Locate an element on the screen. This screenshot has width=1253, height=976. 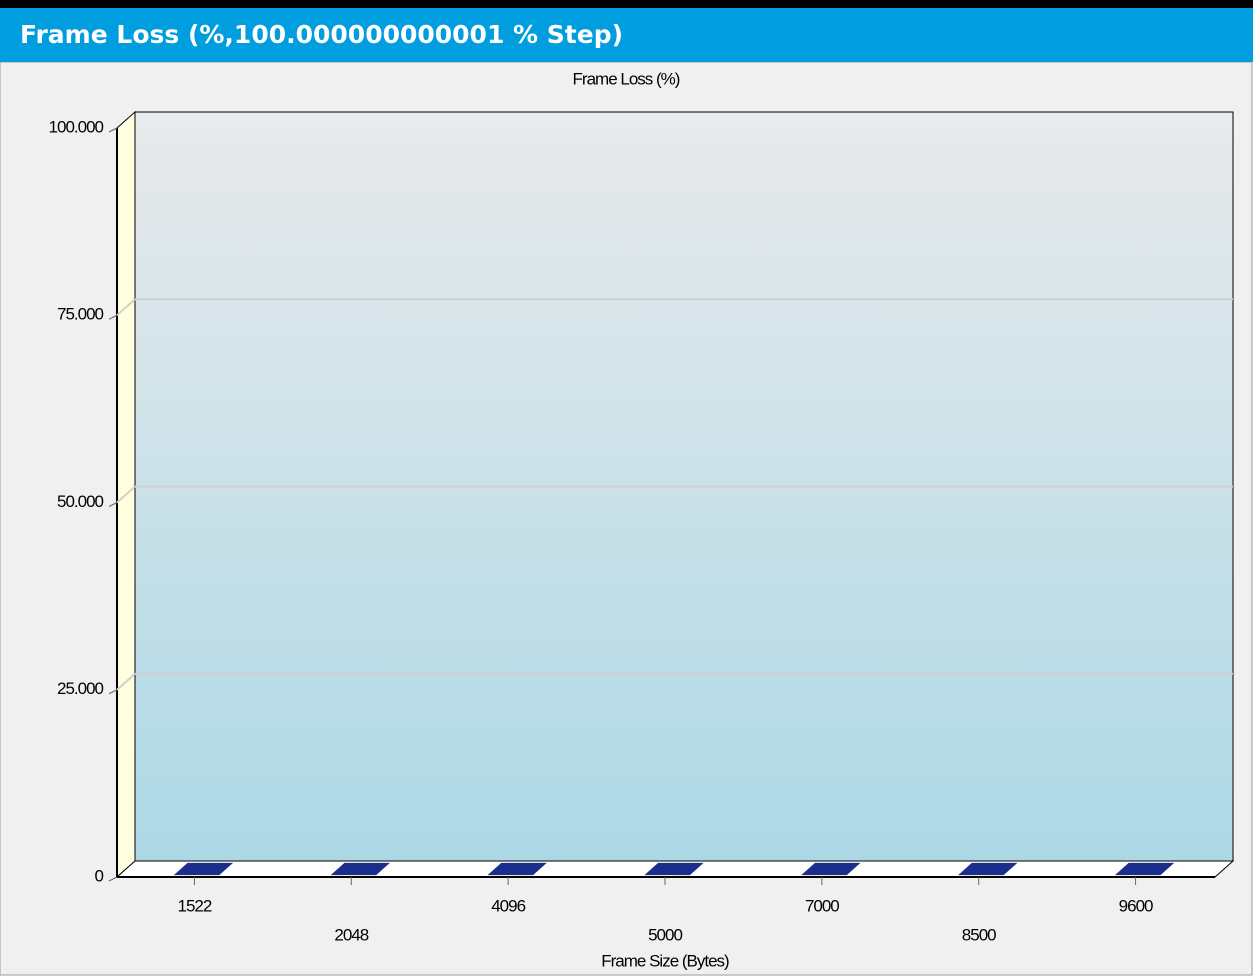
x-tick-label: 8500 is located at coordinates (979, 934).